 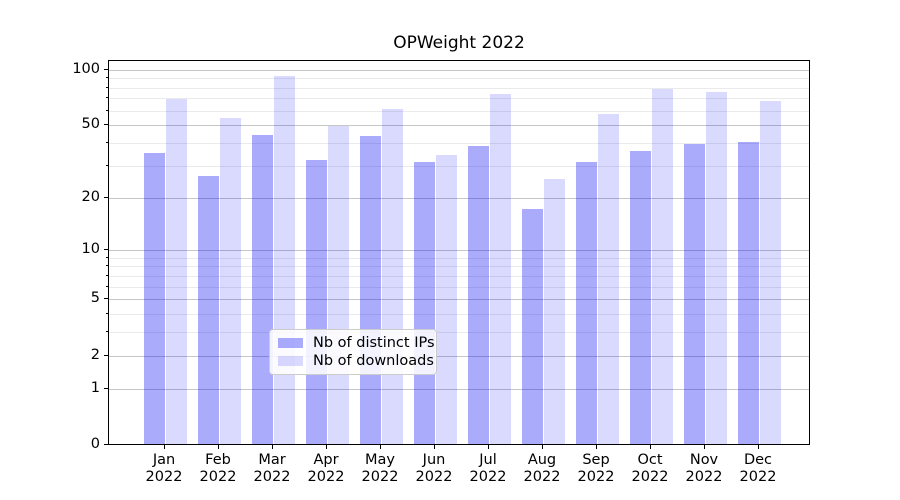 What do you see at coordinates (478, 295) in the screenshot?
I see `bar-distinct-ips-jul` at bounding box center [478, 295].